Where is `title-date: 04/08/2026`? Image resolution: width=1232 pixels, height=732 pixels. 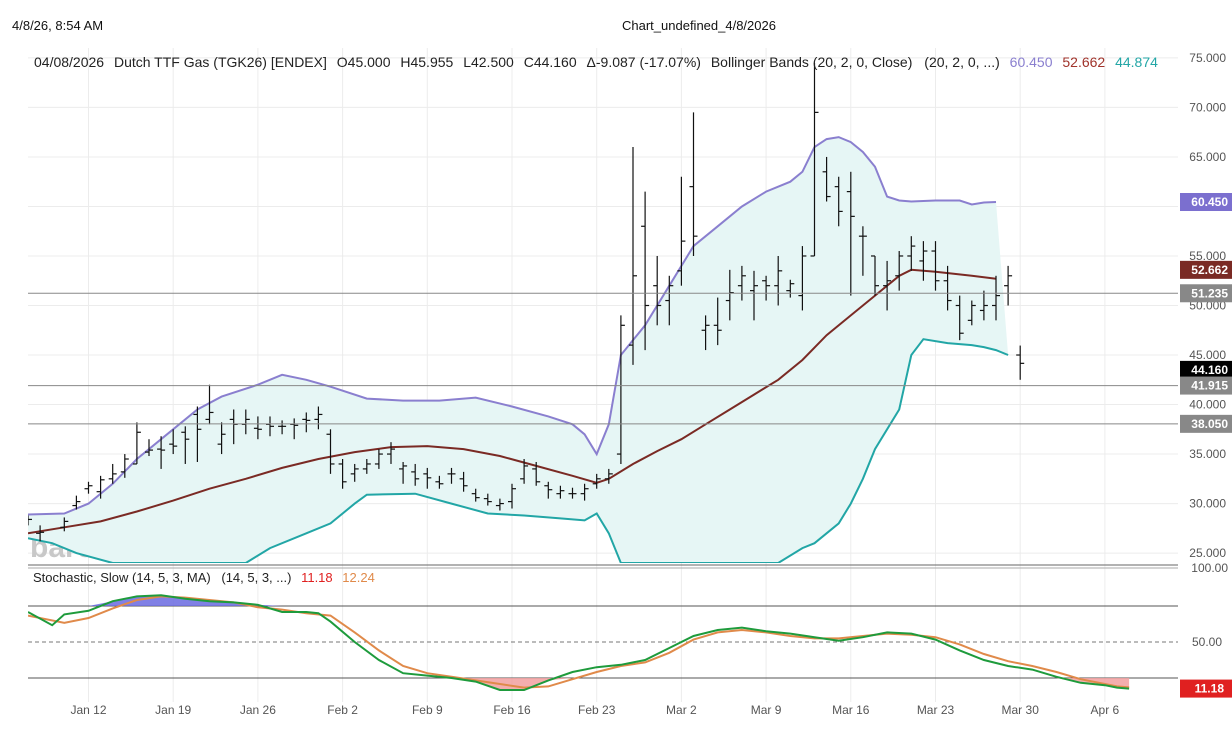 title-date: 04/08/2026 is located at coordinates (69, 62).